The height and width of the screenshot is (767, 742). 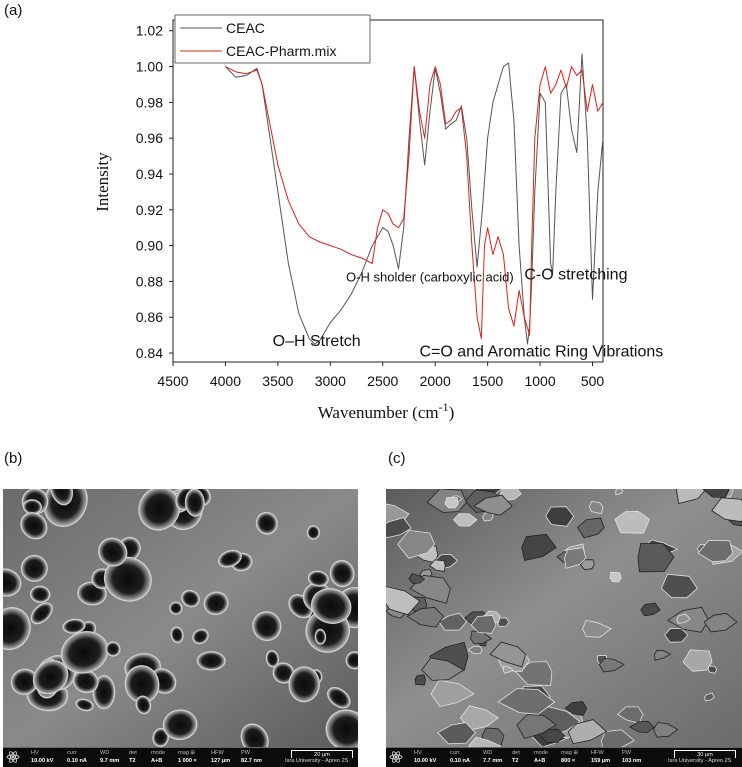 What do you see at coordinates (77, 761) in the screenshot?
I see `sem-b-curr-value: 0.10 nA` at bounding box center [77, 761].